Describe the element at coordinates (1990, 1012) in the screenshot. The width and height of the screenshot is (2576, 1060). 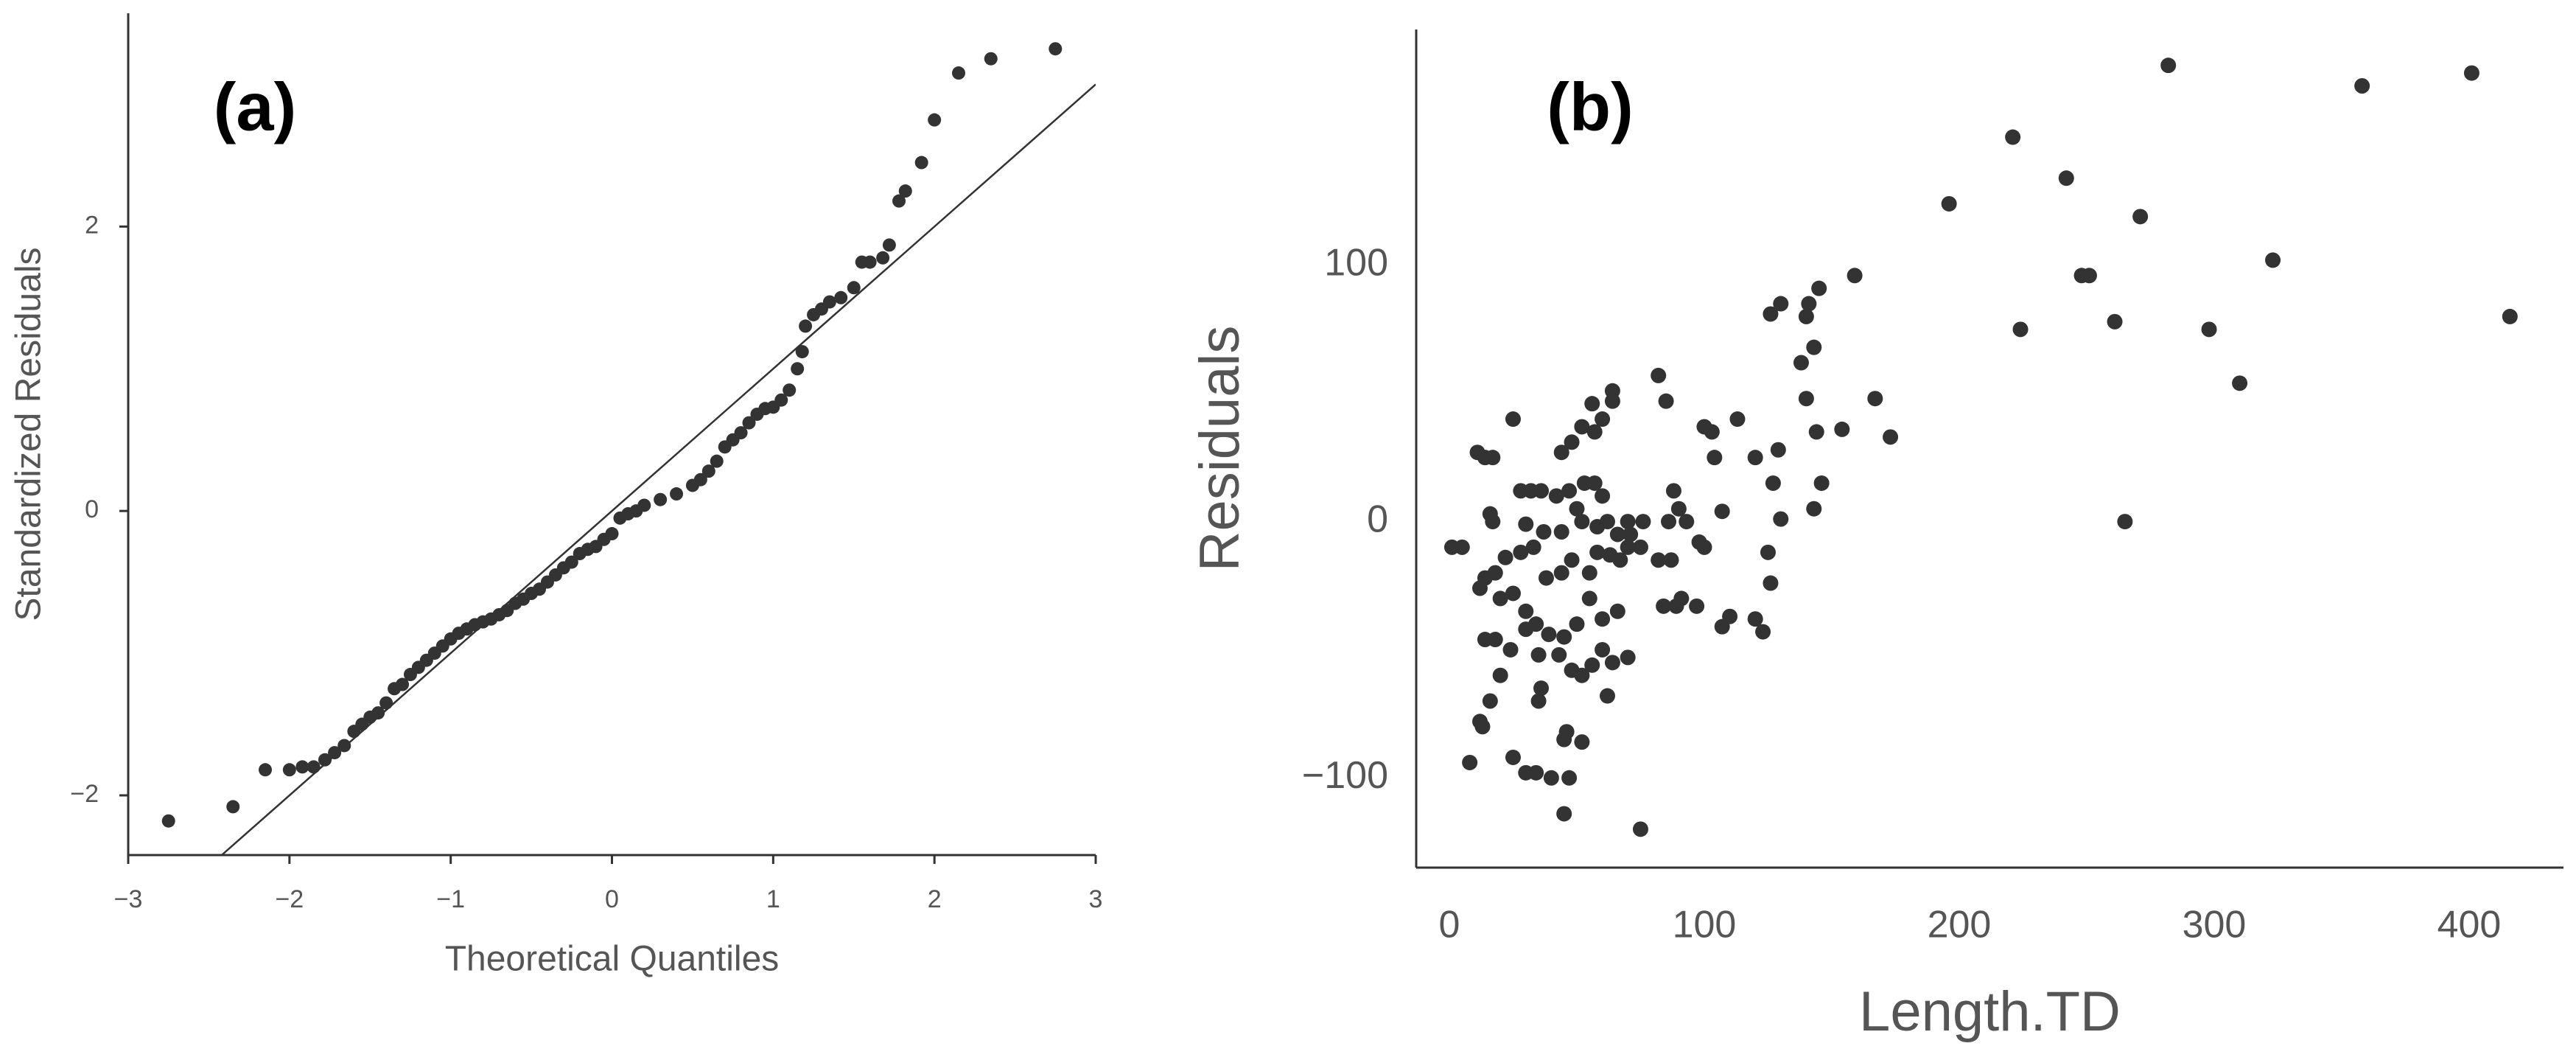
I see `x-axis-title: Length.TD` at that location.